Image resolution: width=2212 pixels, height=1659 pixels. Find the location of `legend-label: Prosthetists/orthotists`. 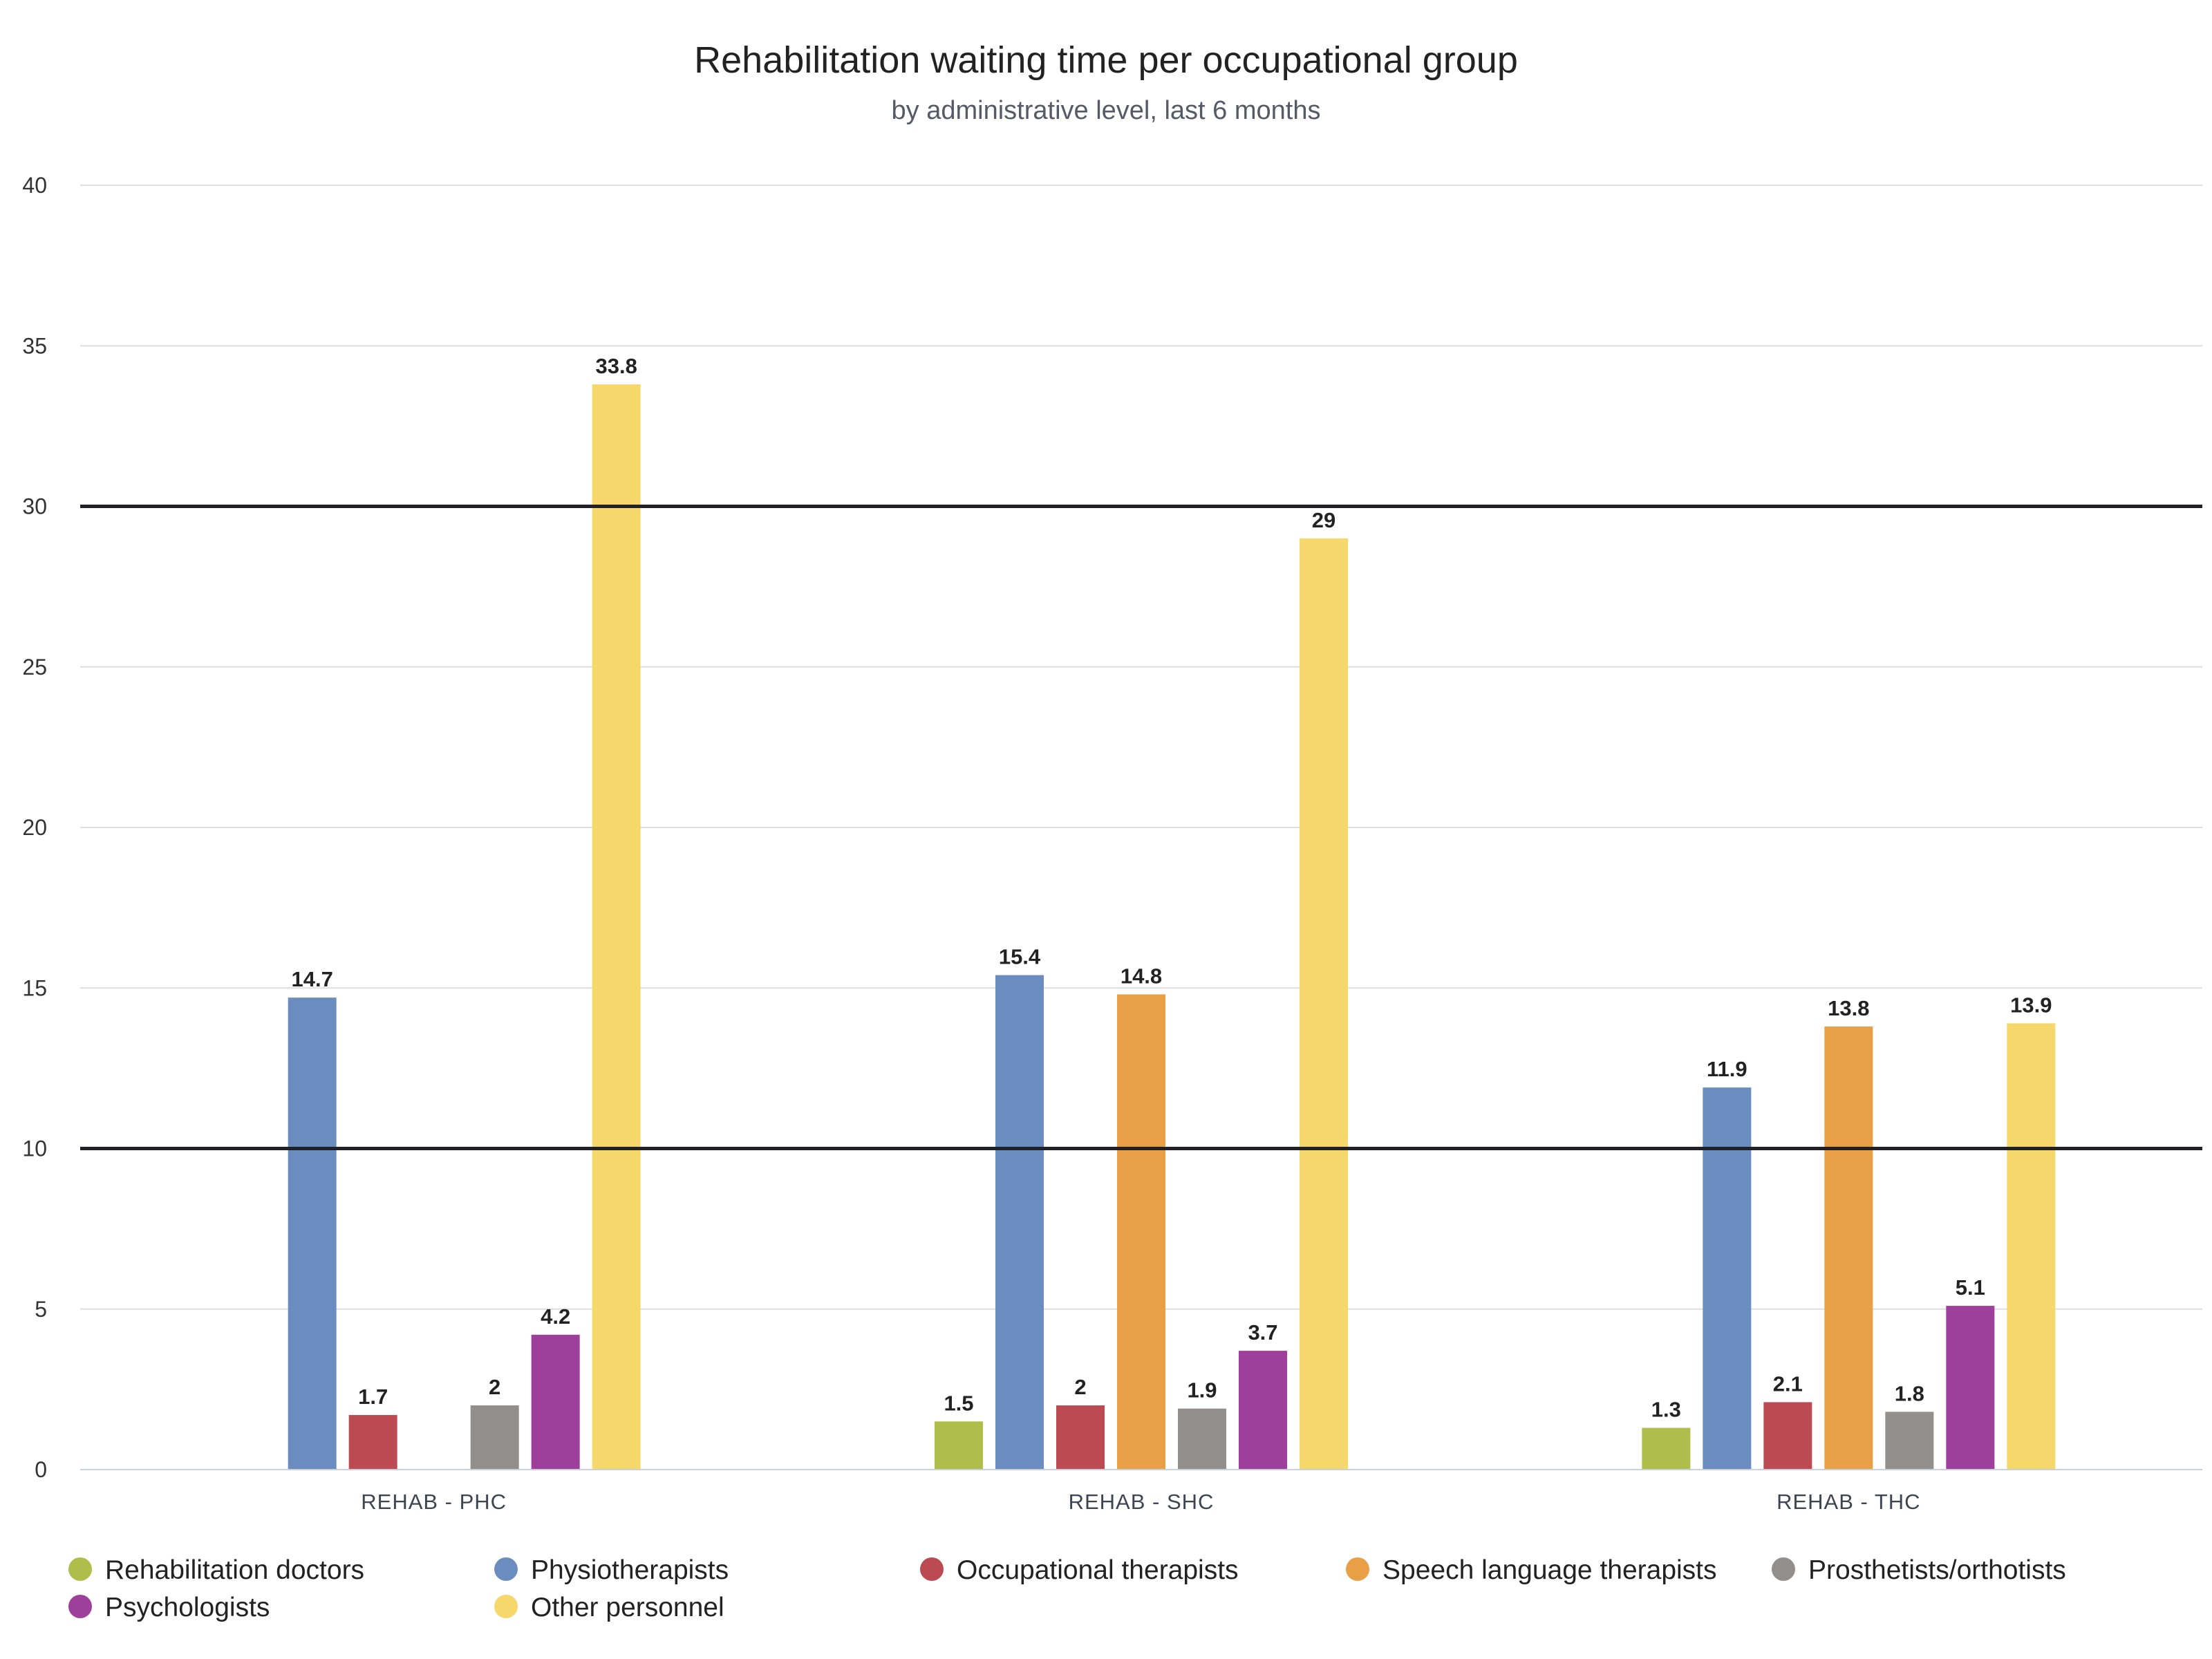

legend-label: Prosthetists/orthotists is located at coordinates (1937, 1570).